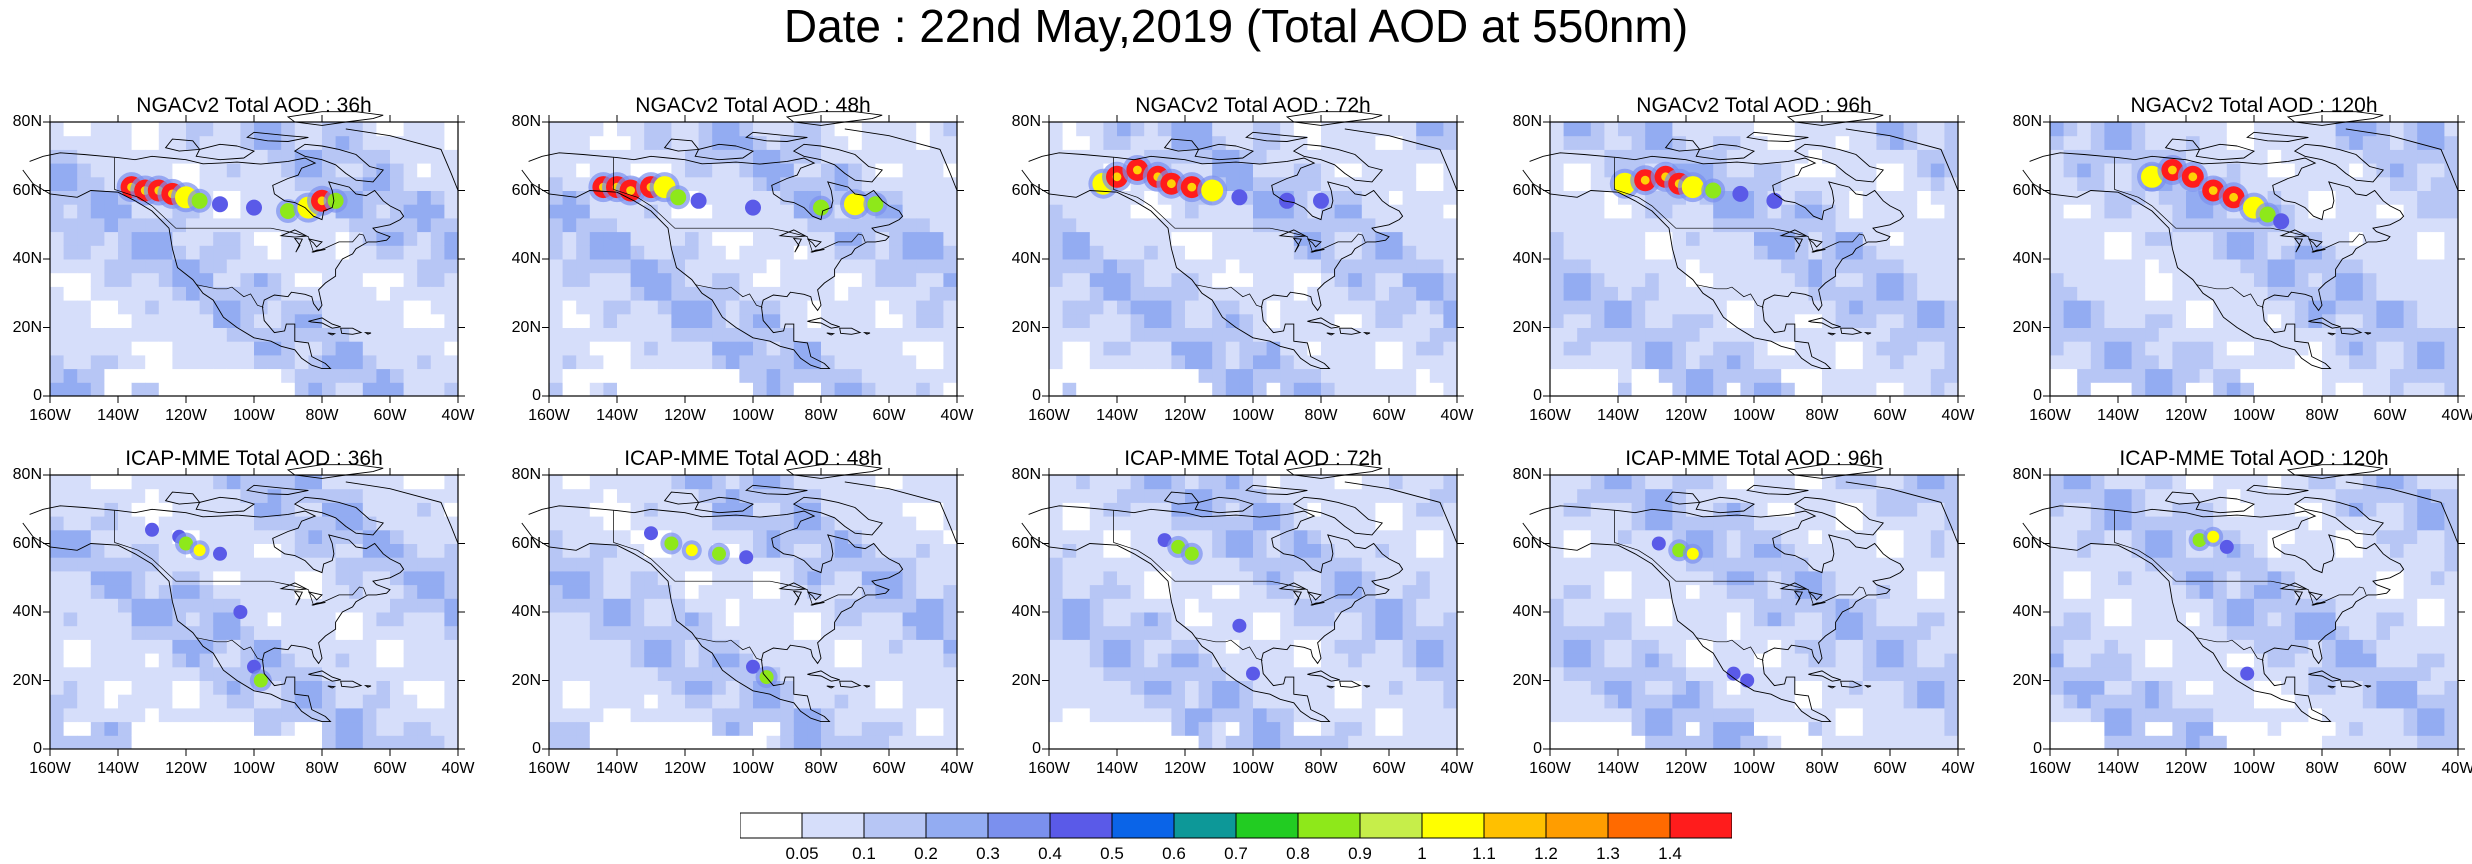  Describe the element at coordinates (753, 106) in the screenshot. I see `panel-title: NGACv2 Total AOD : 48h` at that location.